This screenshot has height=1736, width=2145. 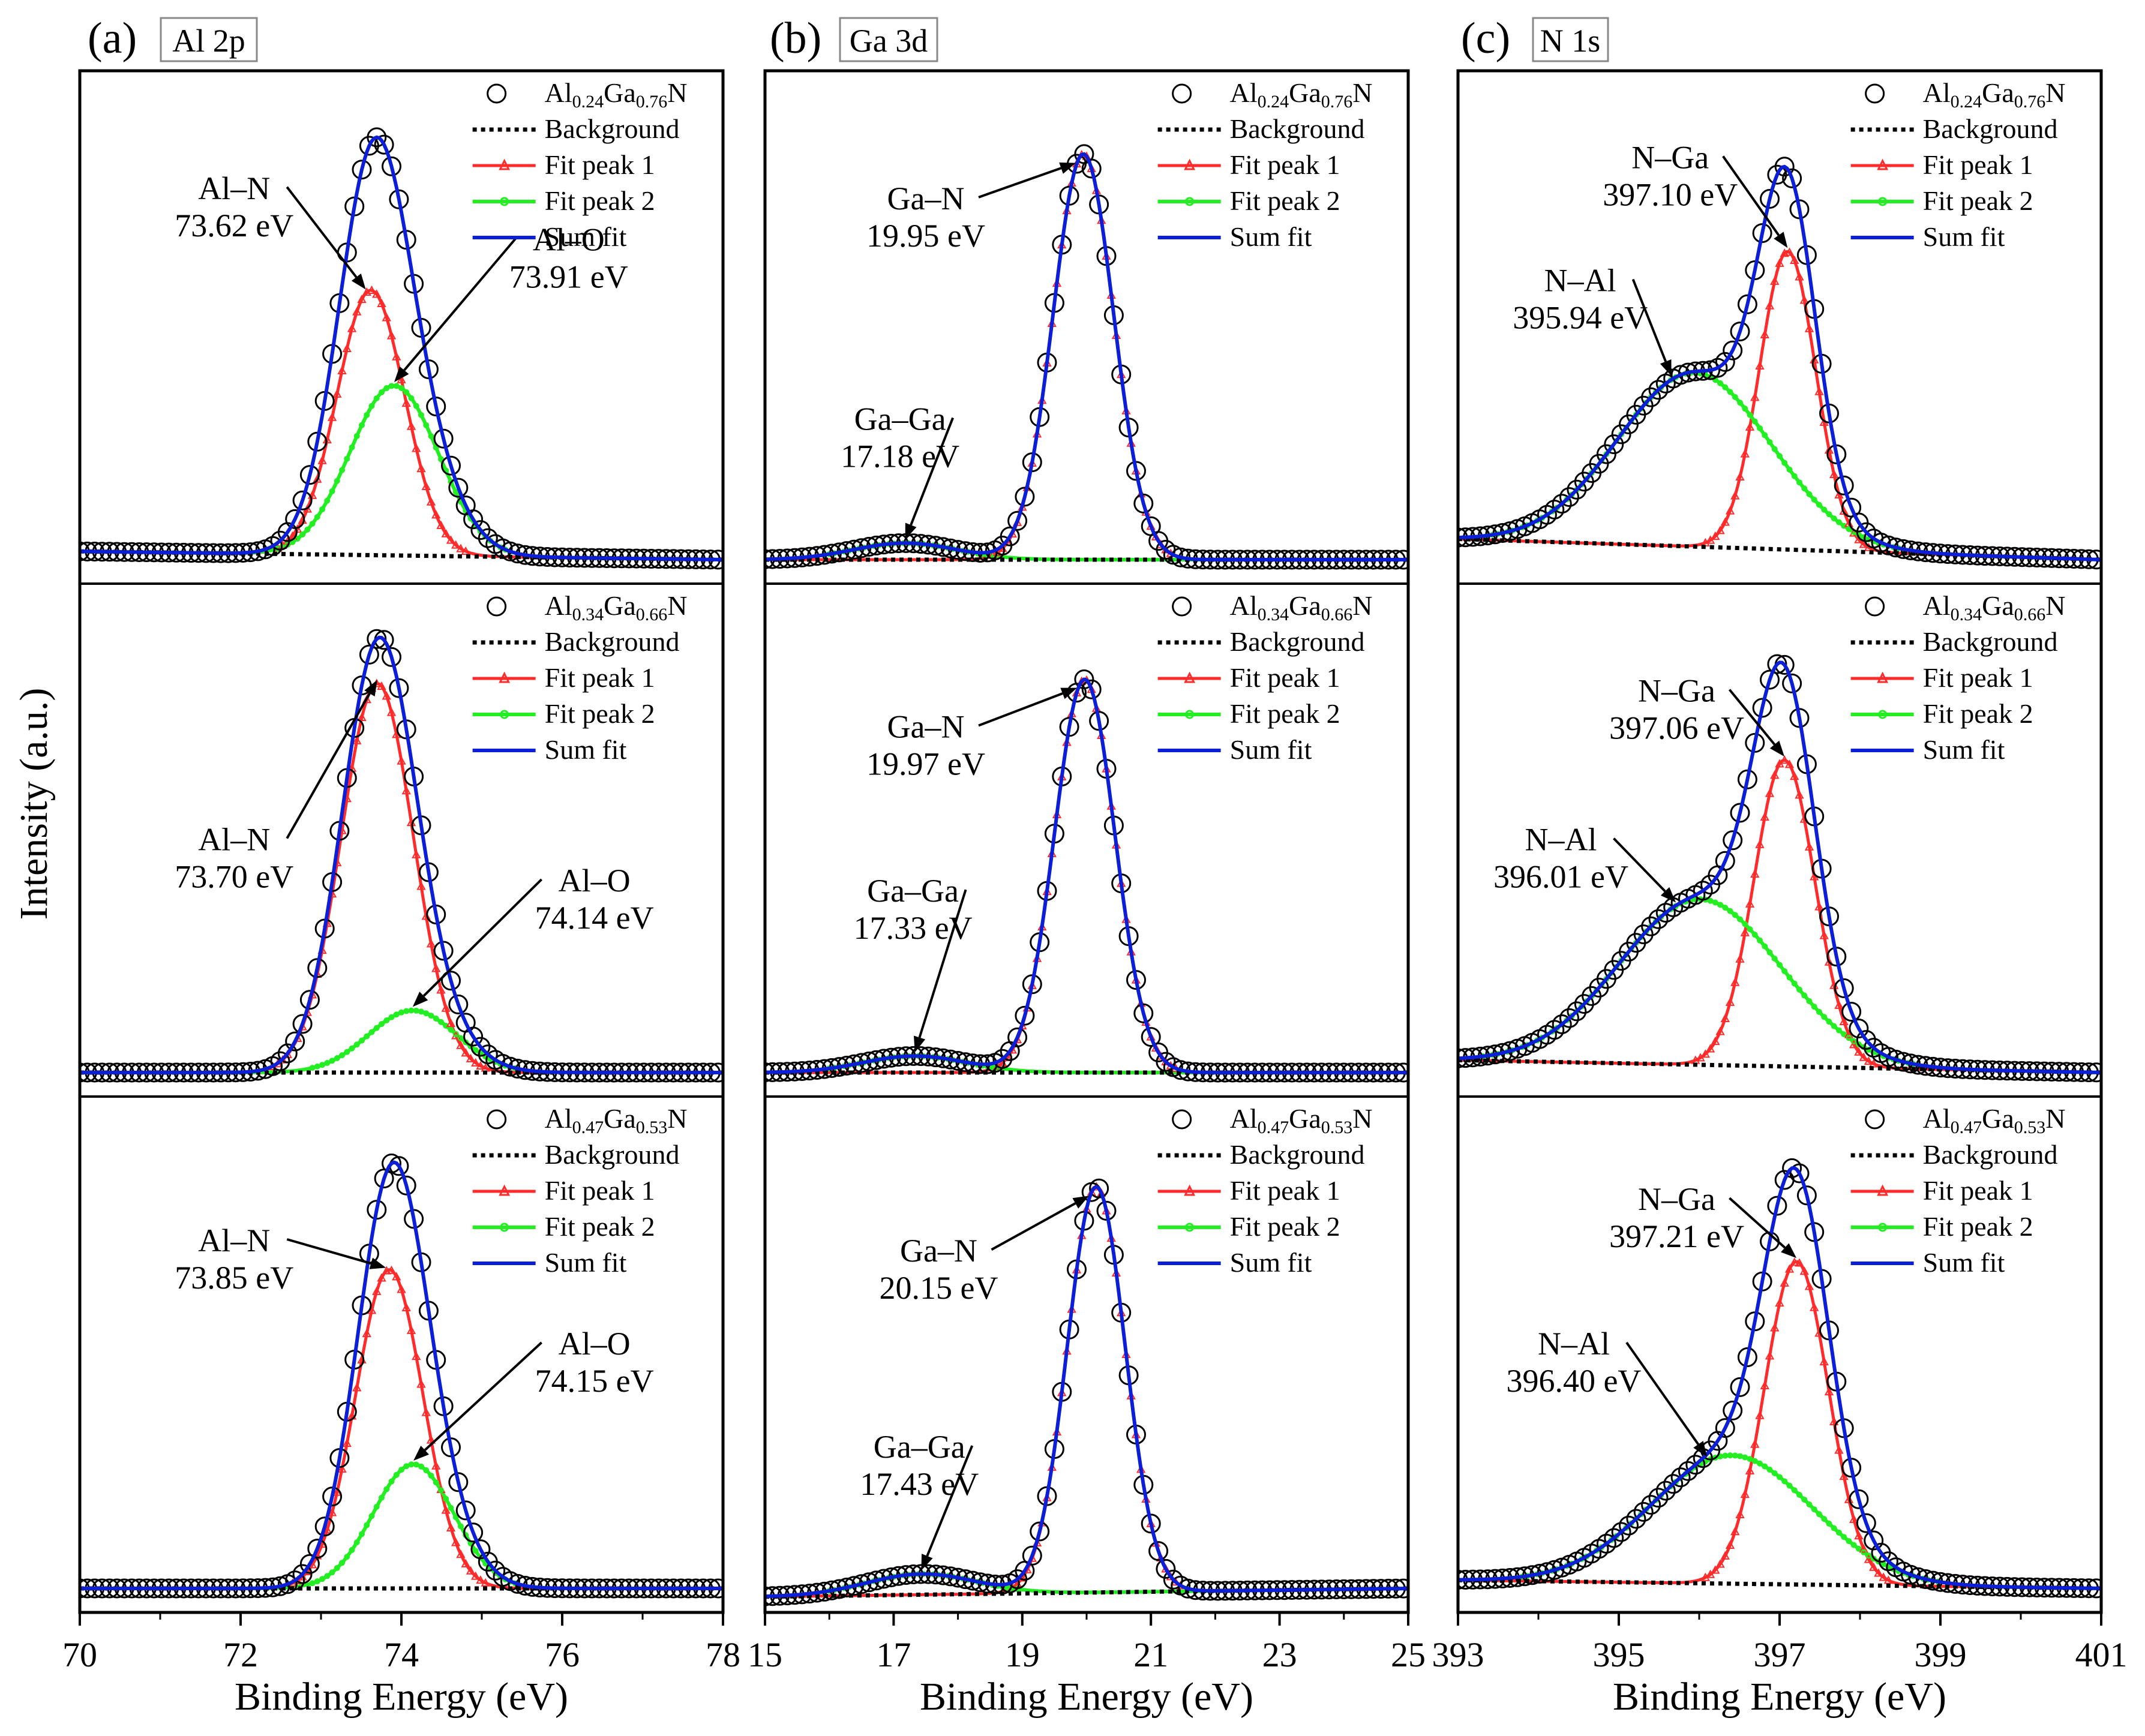 I want to click on panel-b-core-level: Ga 3d, so click(x=889, y=41).